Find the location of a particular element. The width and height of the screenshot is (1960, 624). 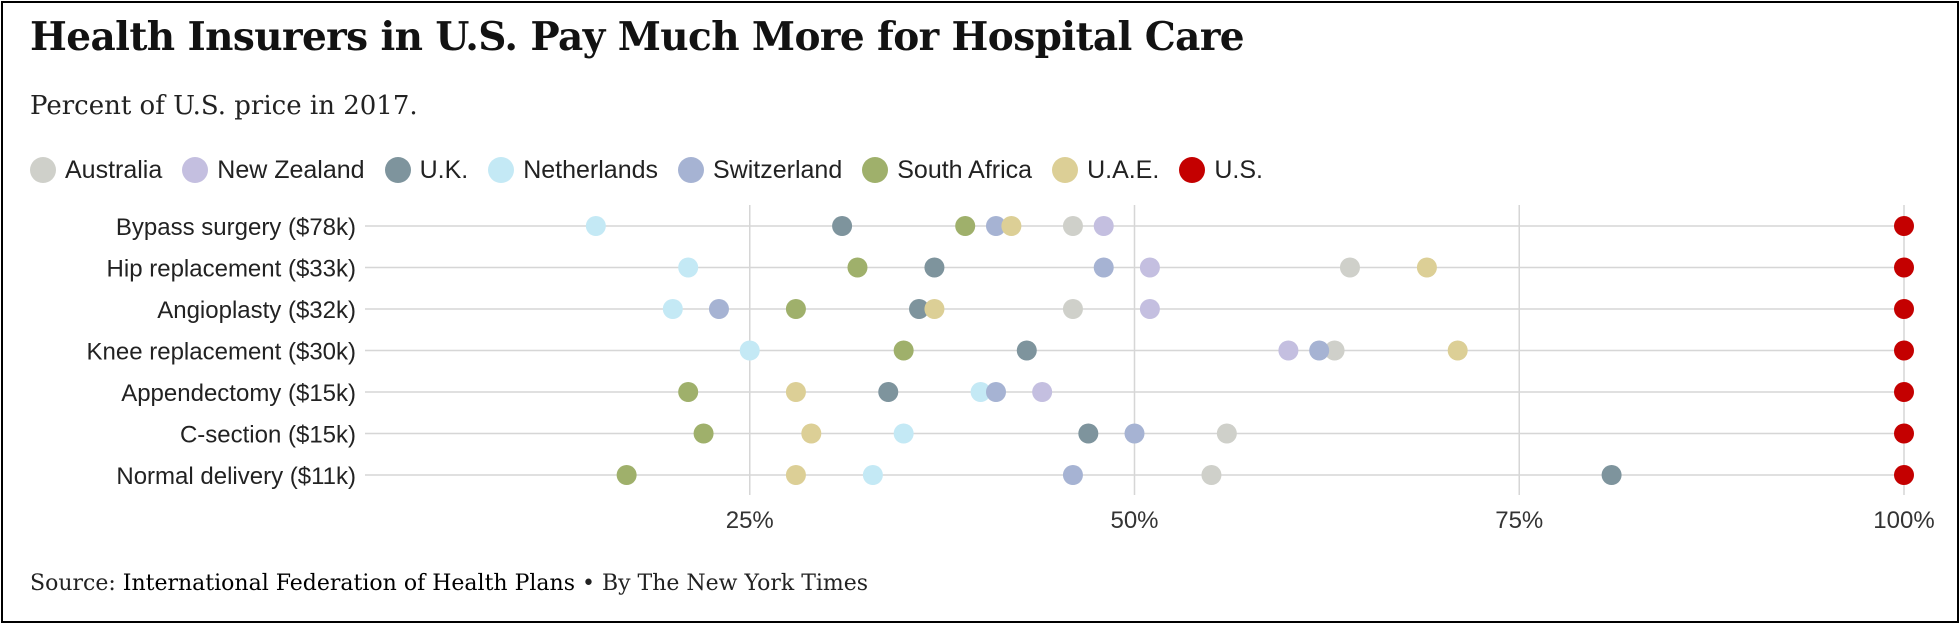

dot-new-zealand-hip-replacement-33k is located at coordinates (1149, 267).